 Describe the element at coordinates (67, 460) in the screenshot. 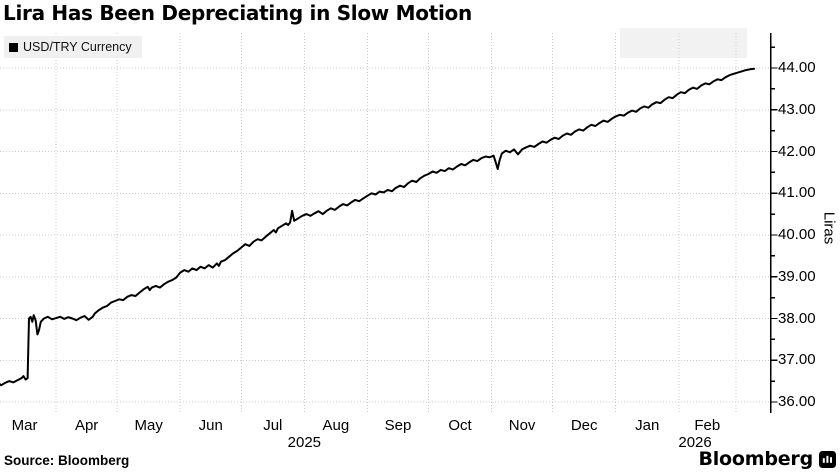

I see `source-note: Source: Bloomberg` at that location.